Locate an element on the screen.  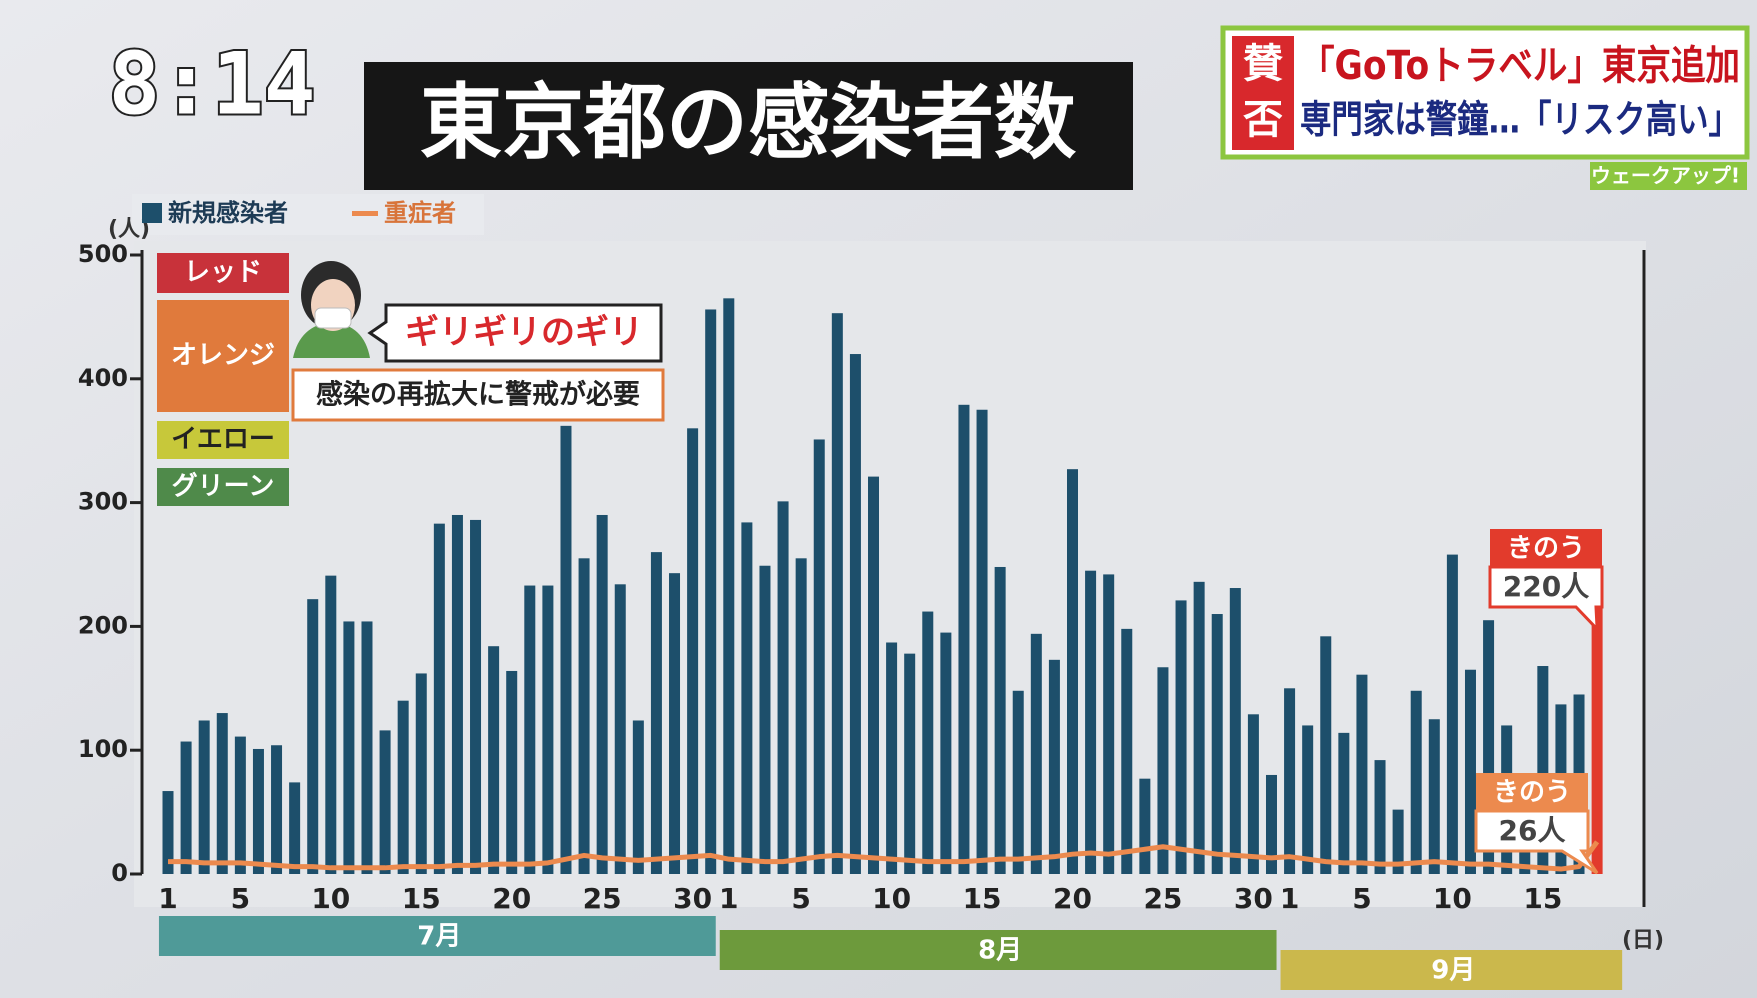
month-label: 8月 is located at coordinates (1000, 951).